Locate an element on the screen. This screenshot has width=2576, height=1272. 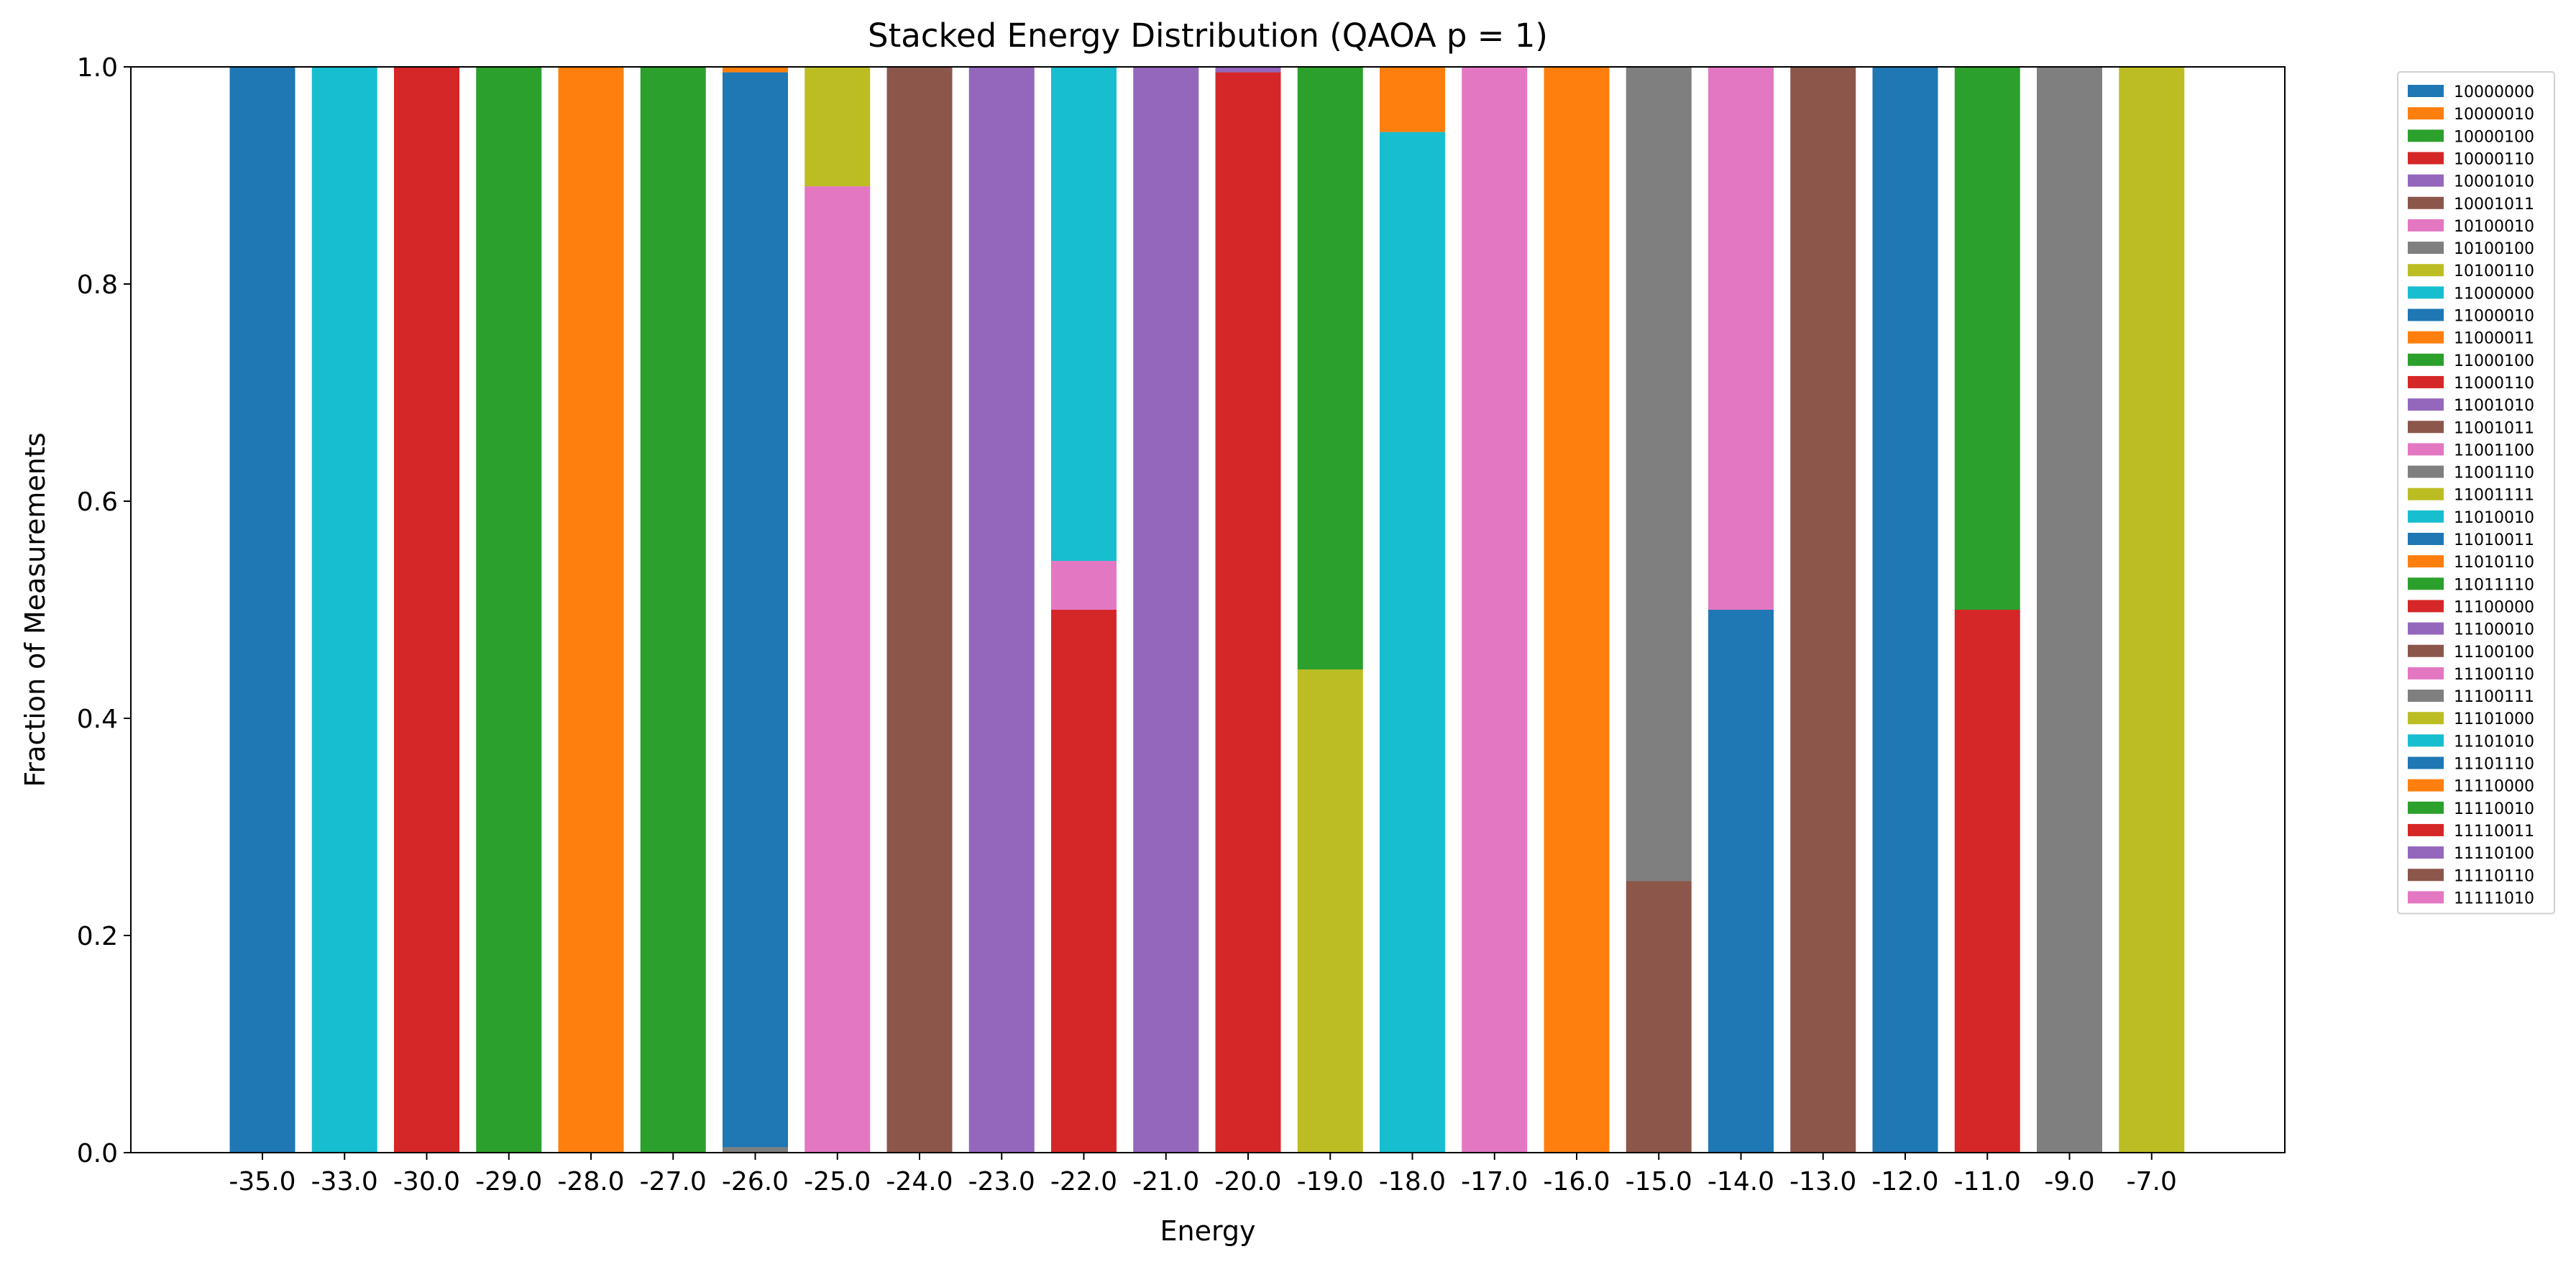
legend-label: 11100100 is located at coordinates (2494, 653).